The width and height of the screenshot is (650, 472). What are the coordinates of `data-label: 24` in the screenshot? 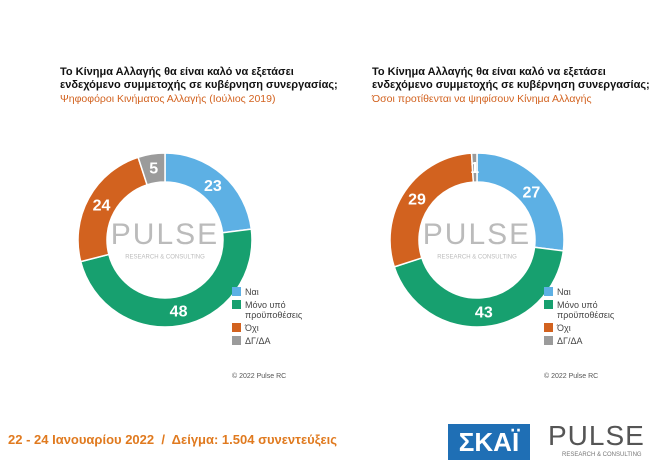 It's located at (102, 205).